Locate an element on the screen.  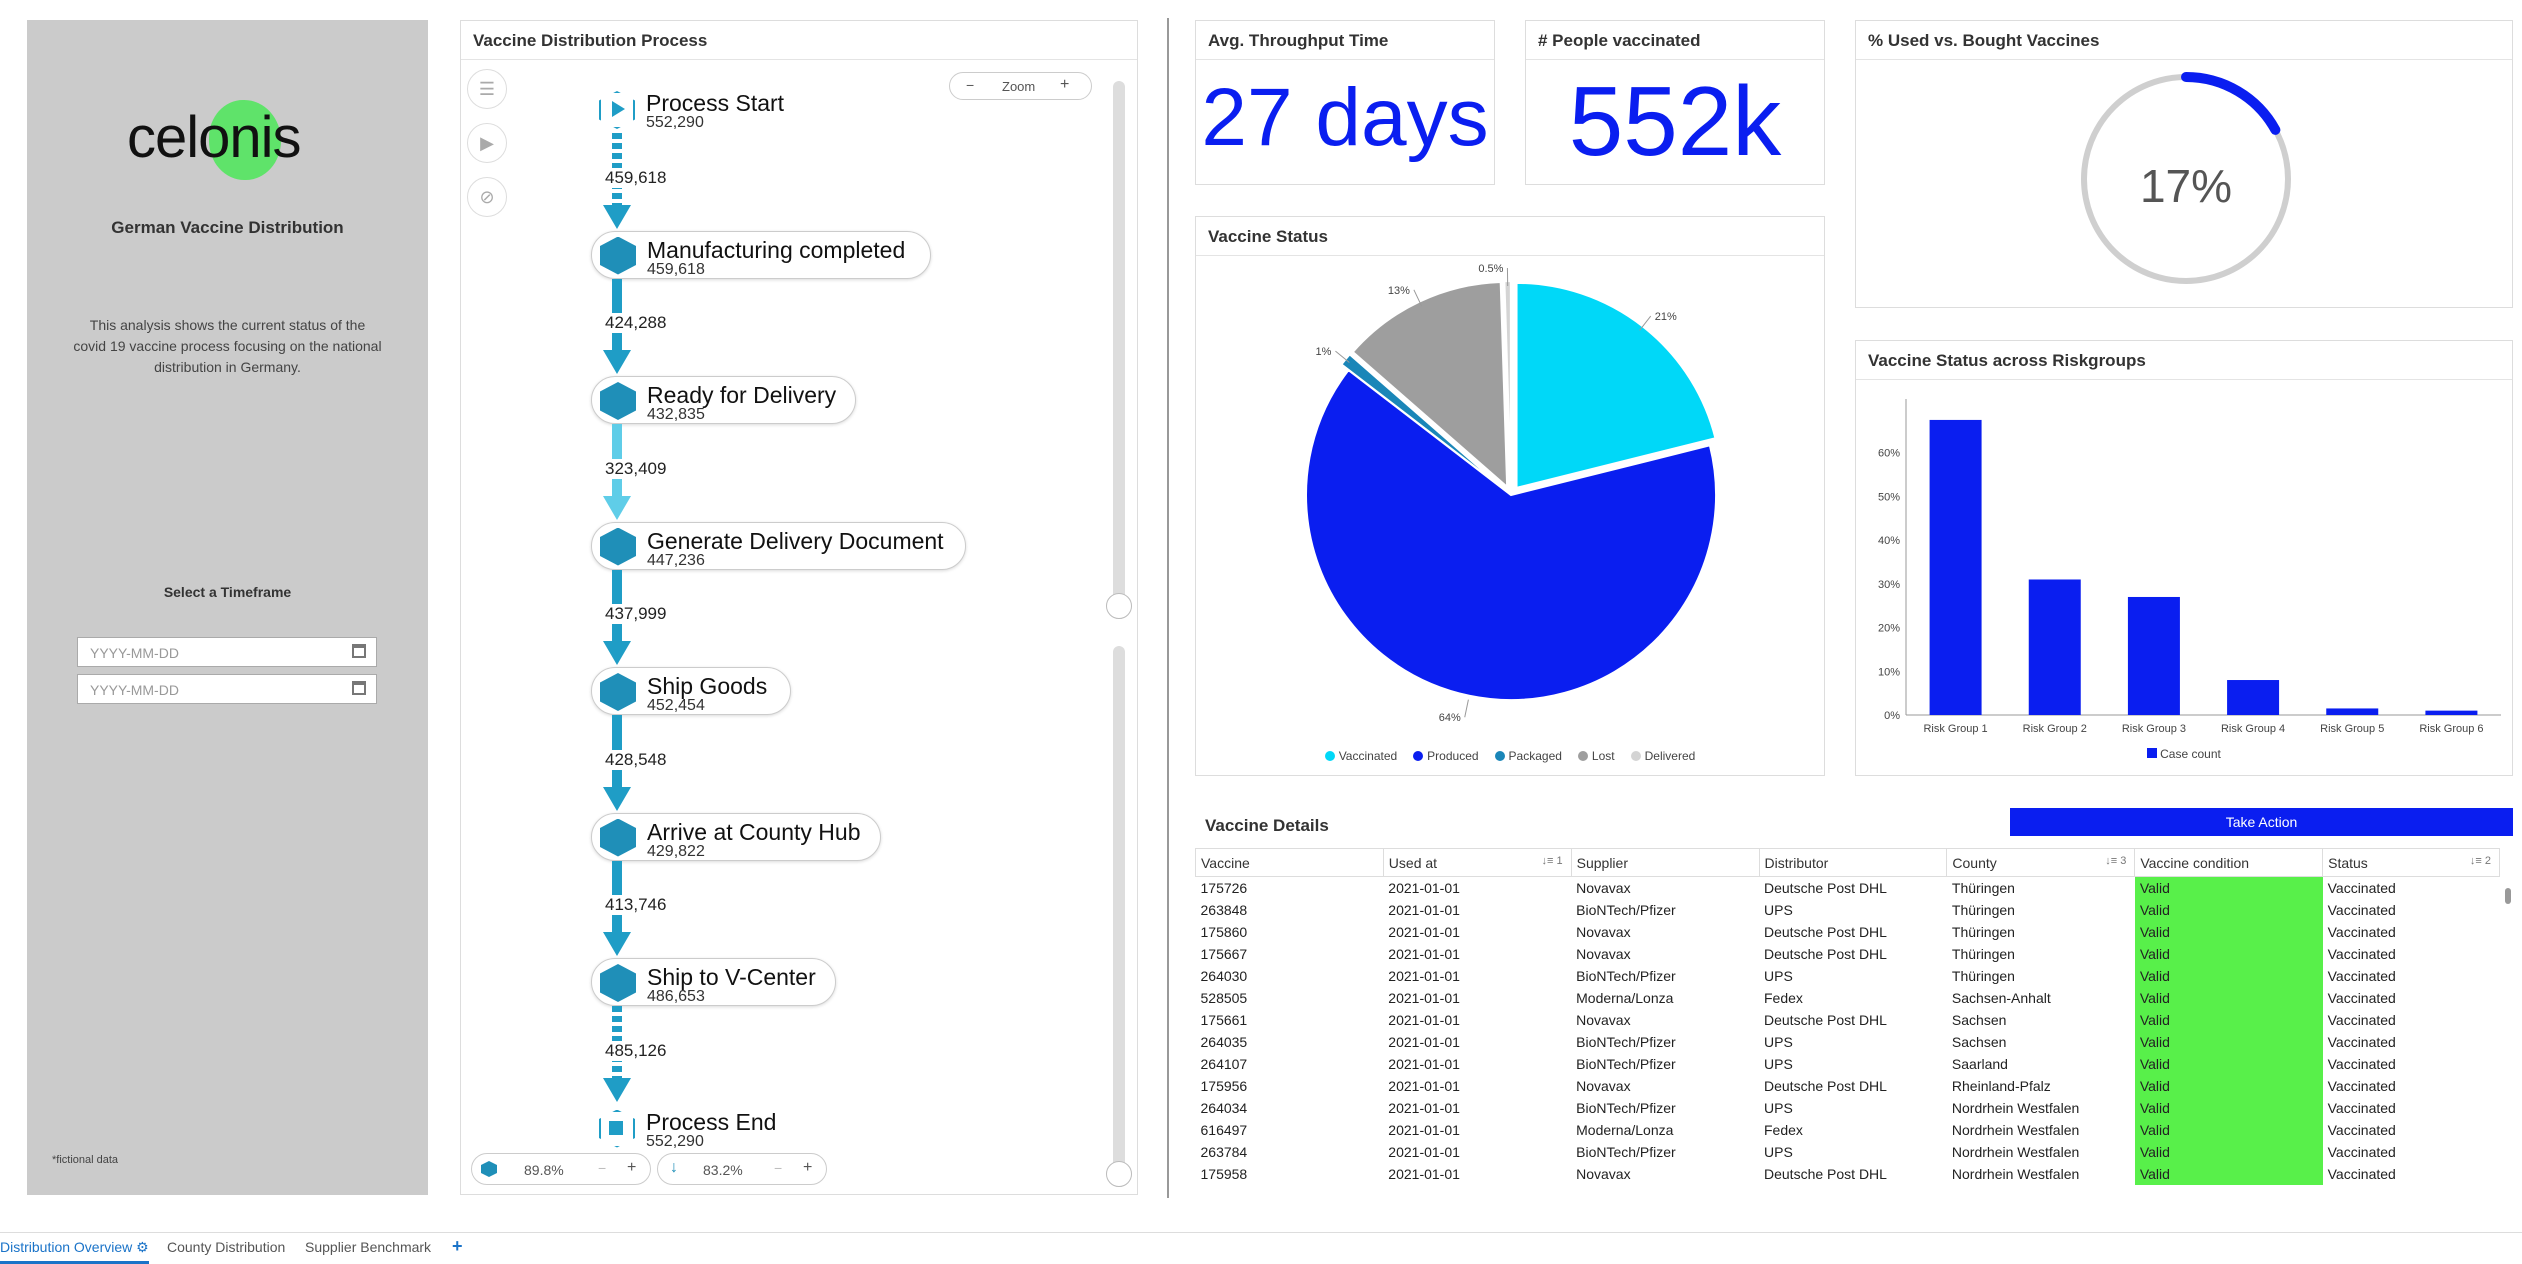
legend-label: Produced is located at coordinates (1452, 756).